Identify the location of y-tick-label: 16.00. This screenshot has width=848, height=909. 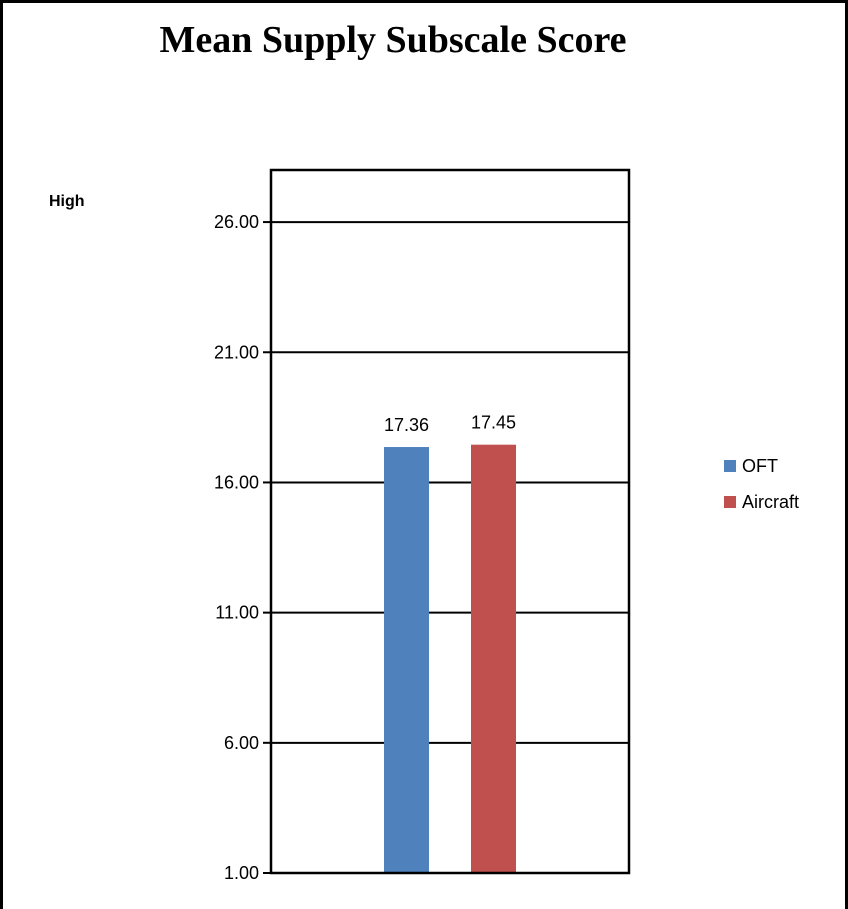
(236, 482).